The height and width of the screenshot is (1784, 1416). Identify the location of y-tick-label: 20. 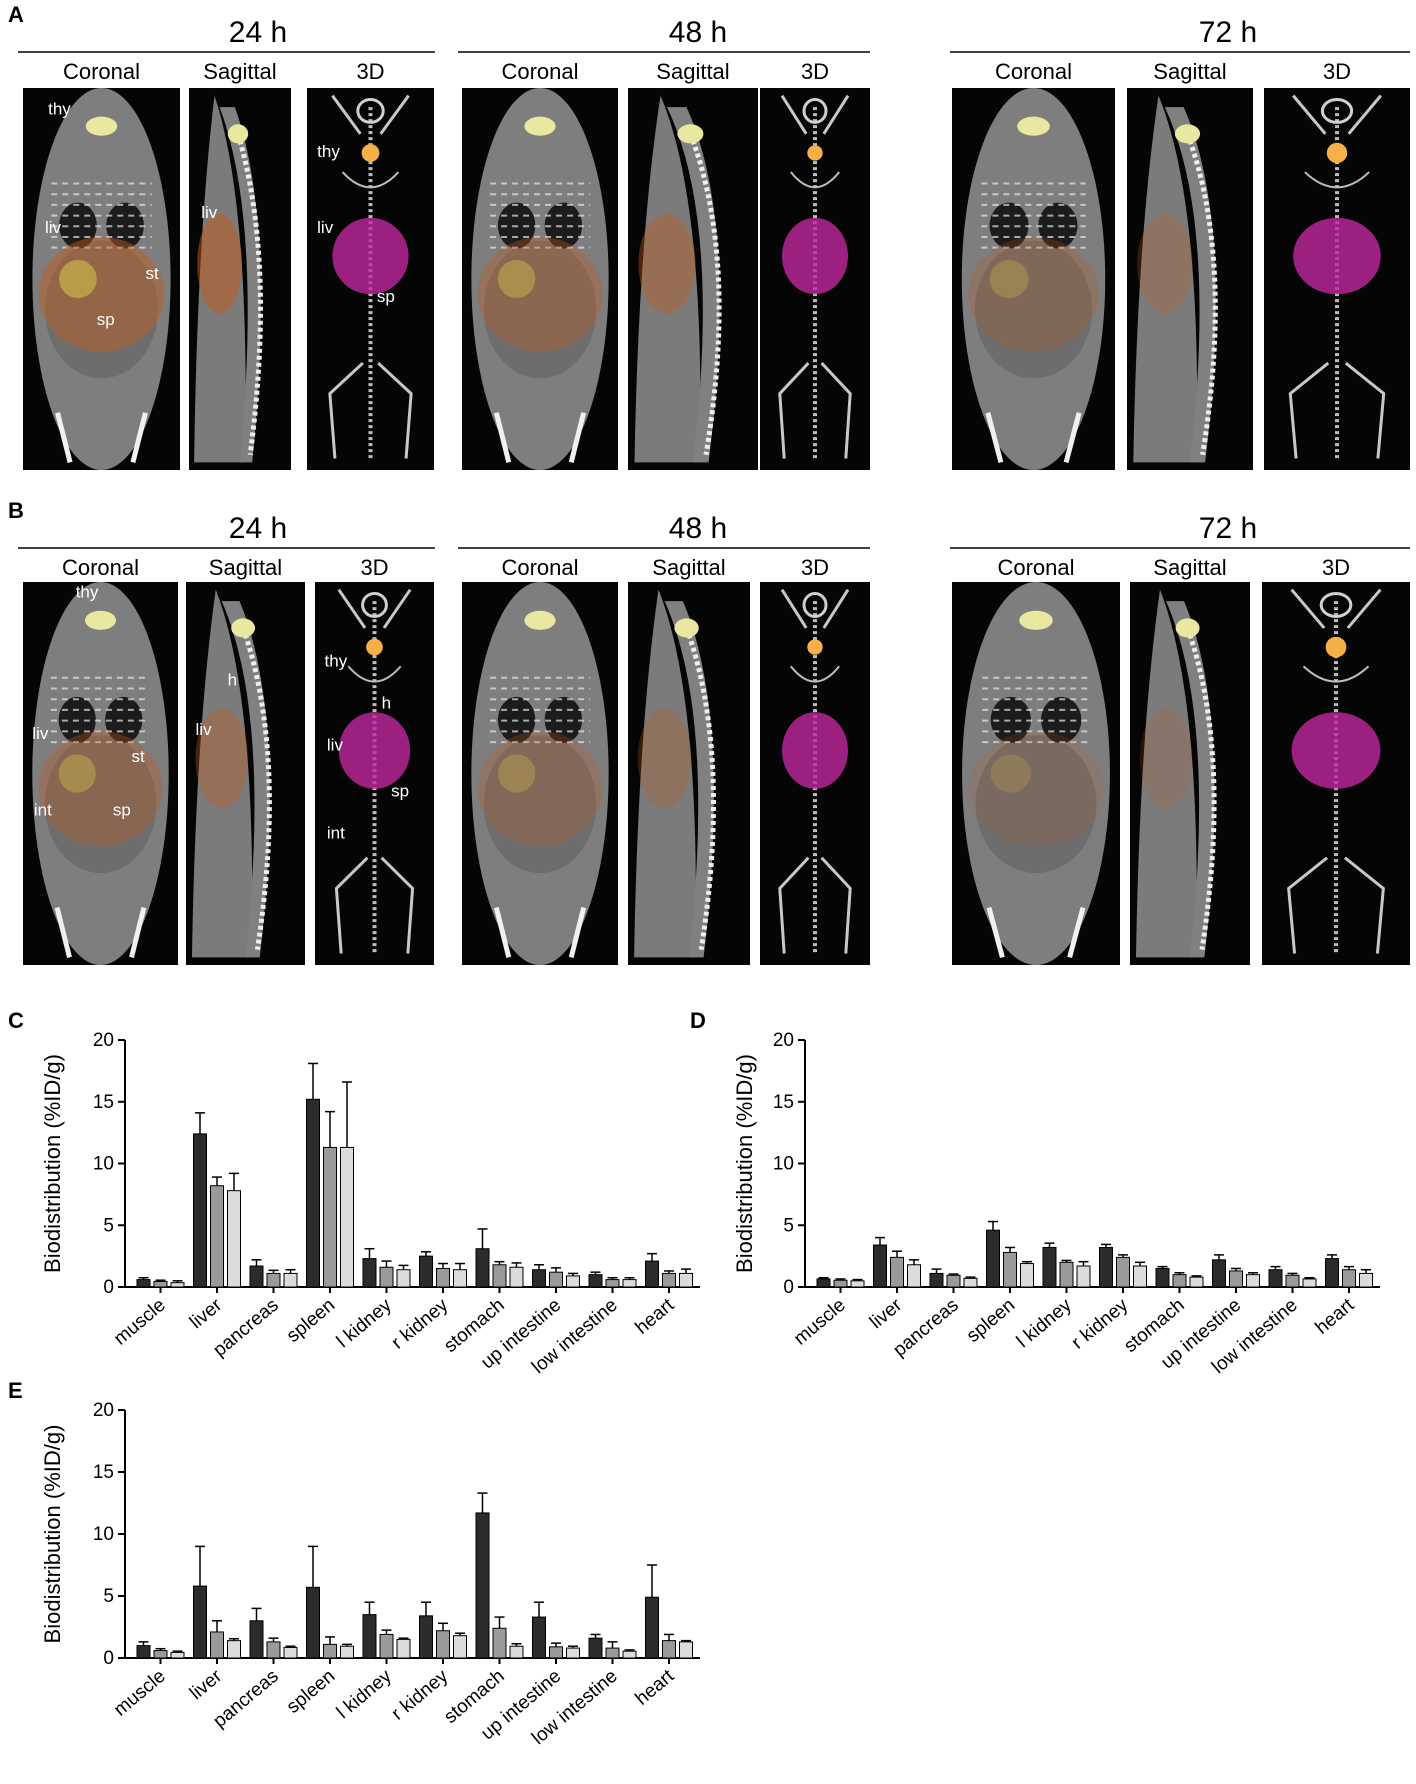
(783, 1040).